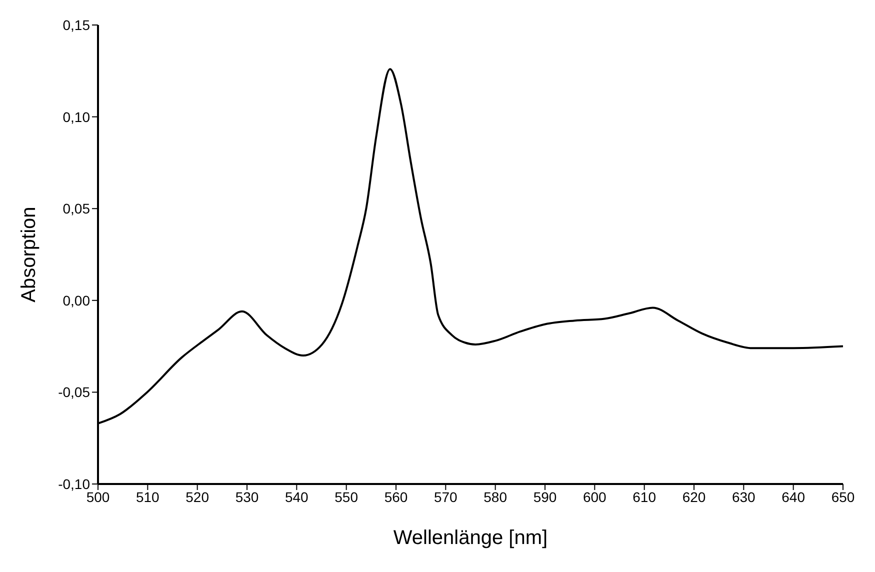 The height and width of the screenshot is (572, 875). I want to click on x-tick-label: 590, so click(545, 496).